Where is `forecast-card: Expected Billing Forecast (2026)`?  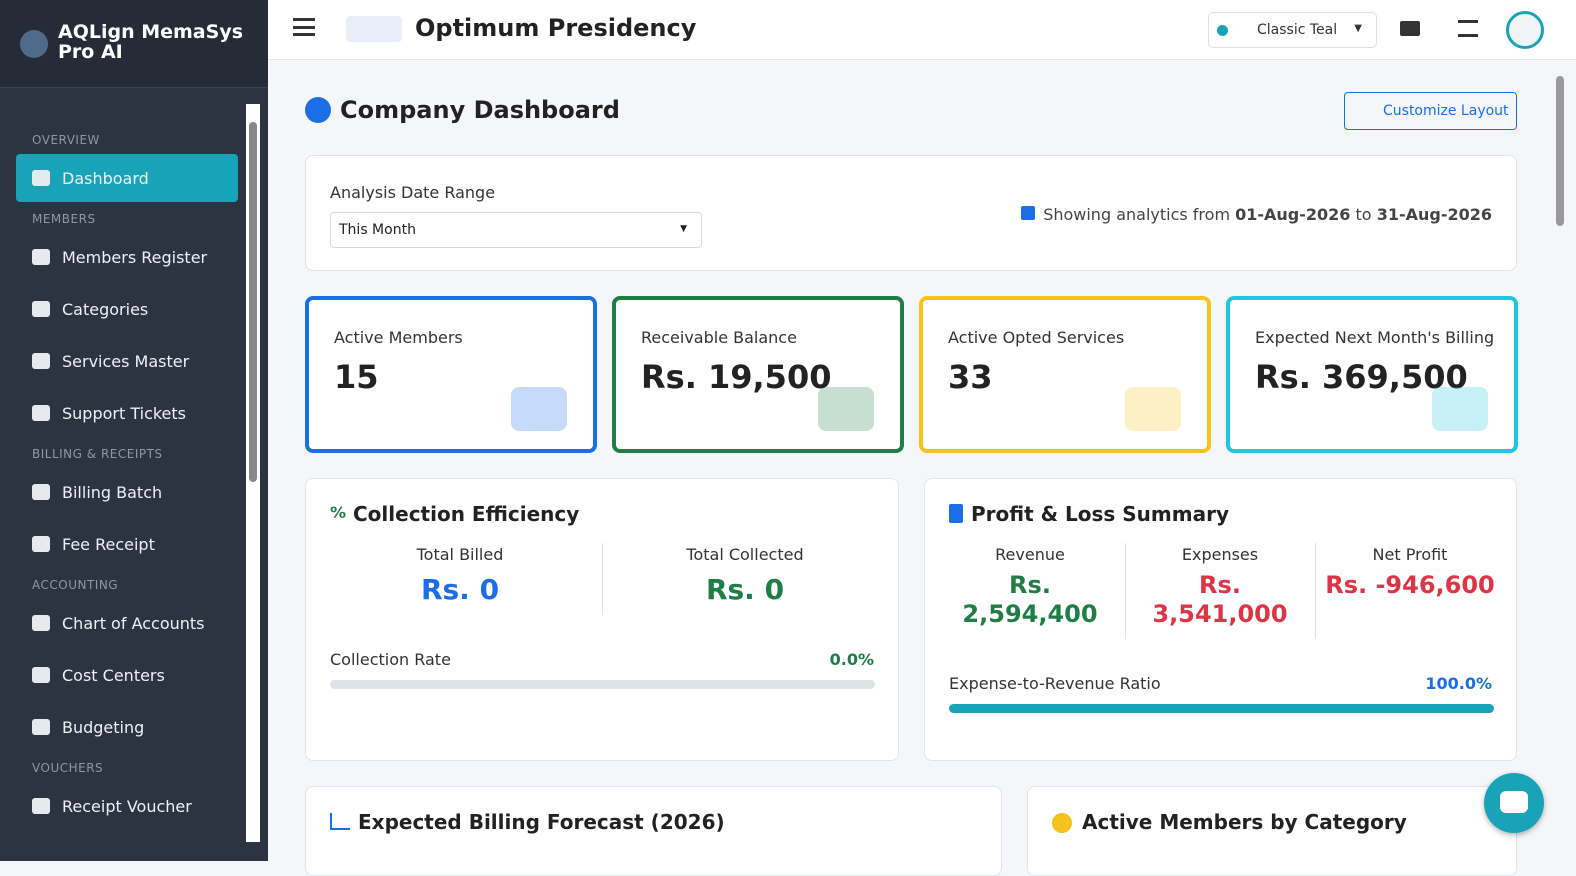 forecast-card: Expected Billing Forecast (2026) is located at coordinates (653, 831).